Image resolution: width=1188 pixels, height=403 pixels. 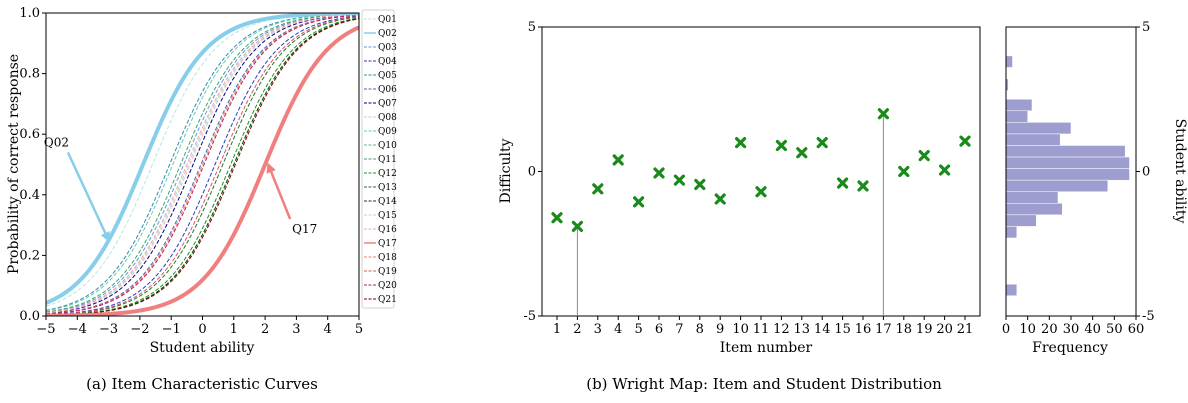 I want to click on legend-label-q05: Q05, so click(x=387, y=76).